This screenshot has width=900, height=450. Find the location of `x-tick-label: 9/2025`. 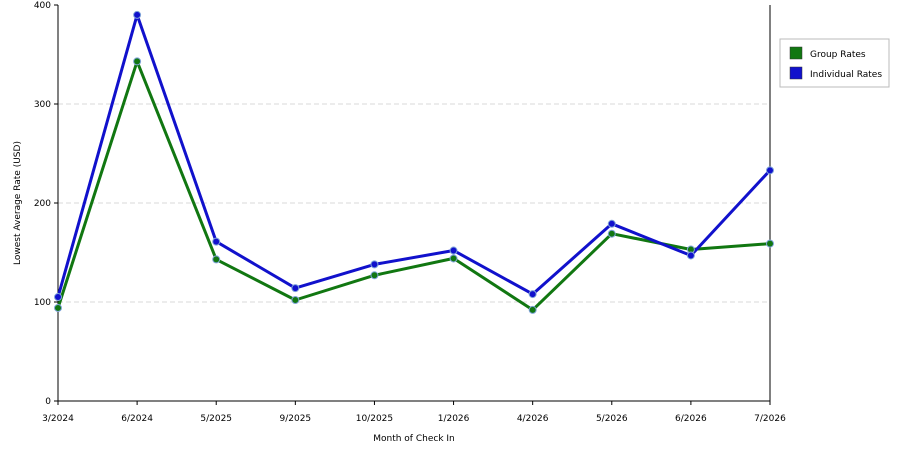

x-tick-label: 9/2025 is located at coordinates (295, 419).